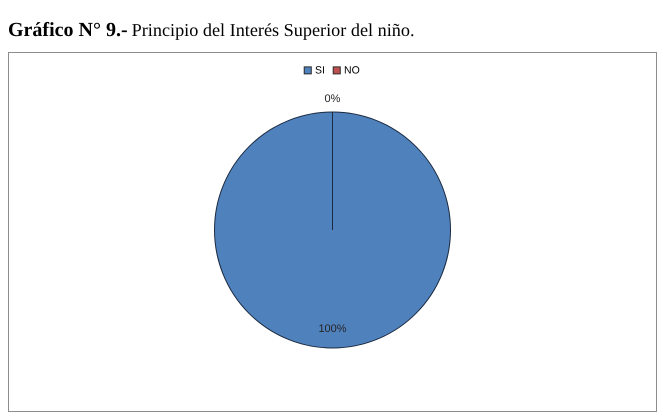  Describe the element at coordinates (332, 99) in the screenshot. I see `text: 0%` at that location.